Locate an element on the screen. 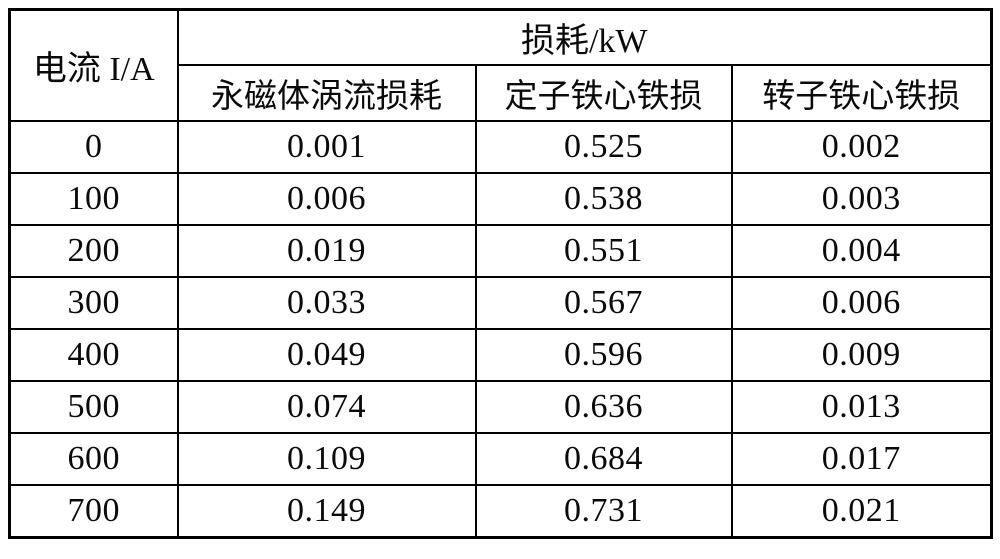  cell-pm-eddy-loss: 0.074 is located at coordinates (326, 407).